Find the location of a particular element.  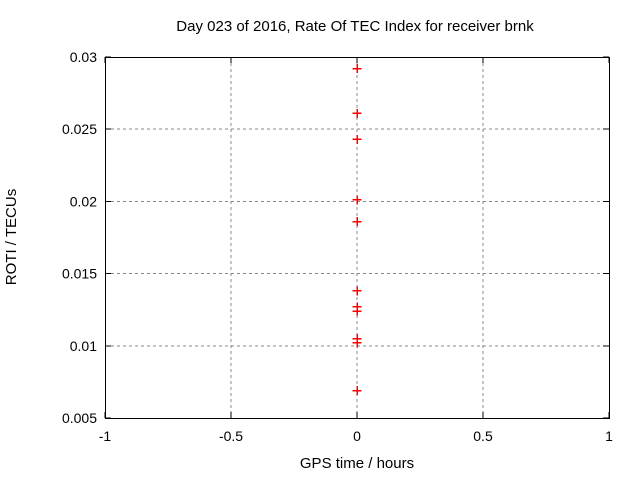

x-axis-label: GPS time / hours is located at coordinates (357, 463).